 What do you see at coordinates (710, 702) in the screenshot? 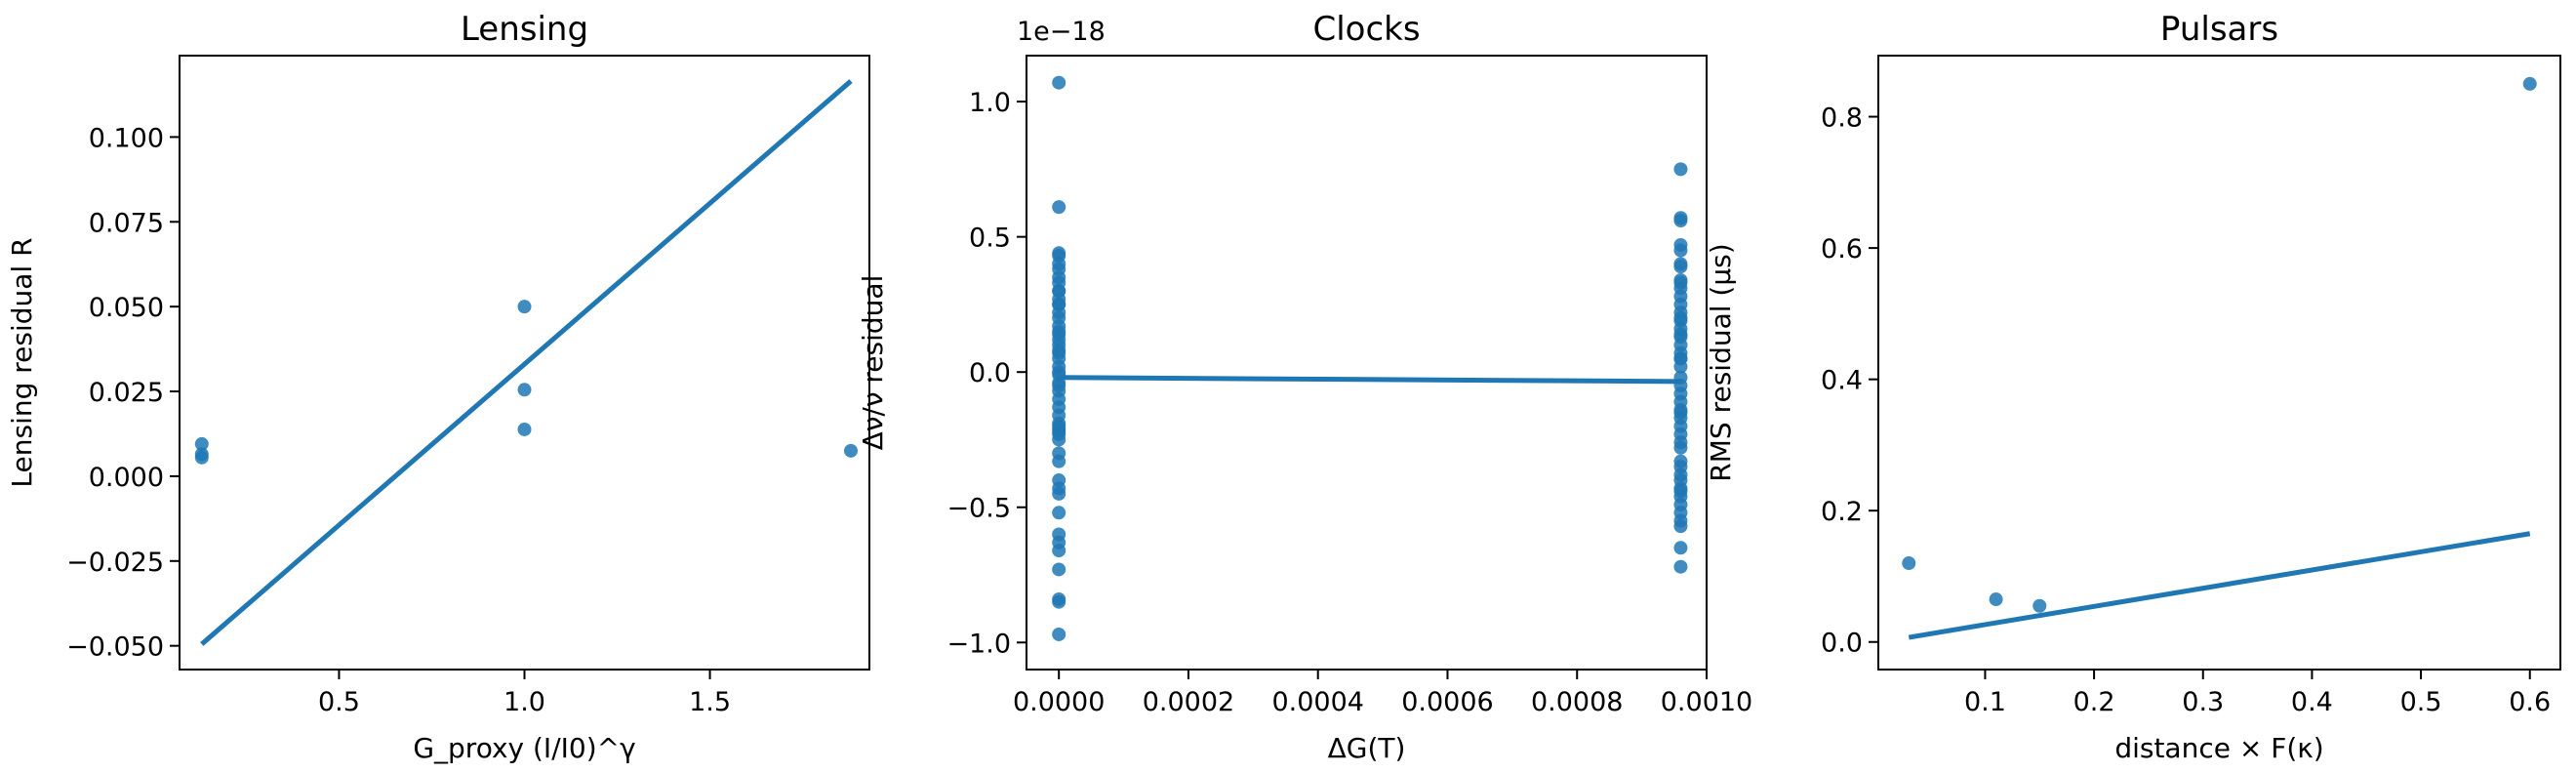
I see `lensing-xtick-label: 1.5` at bounding box center [710, 702].